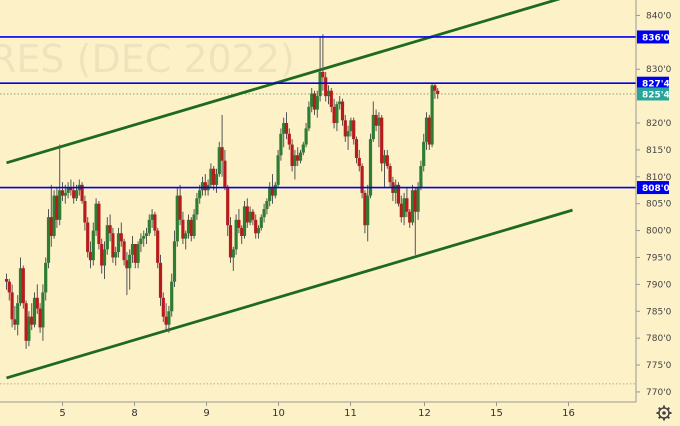  What do you see at coordinates (659, 232) in the screenshot?
I see `y-tick-label: 800'0` at bounding box center [659, 232].